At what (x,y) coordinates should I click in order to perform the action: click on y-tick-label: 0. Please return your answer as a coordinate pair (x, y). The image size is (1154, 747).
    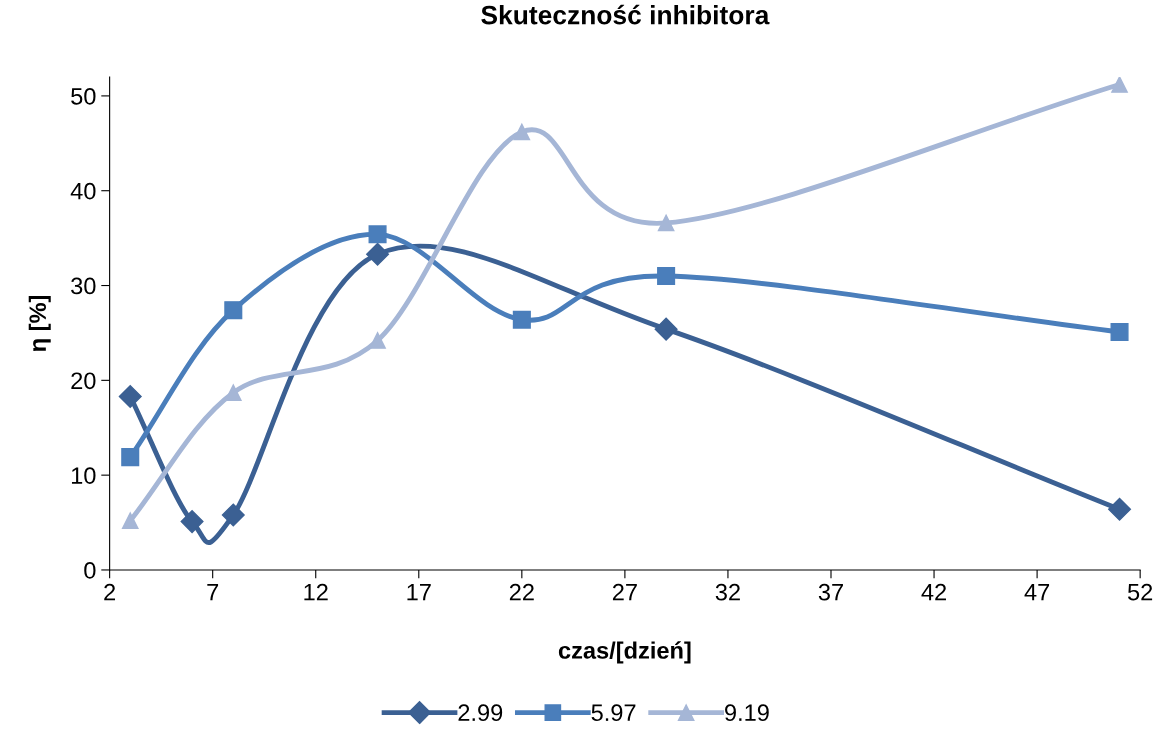
    Looking at the image, I should click on (90, 570).